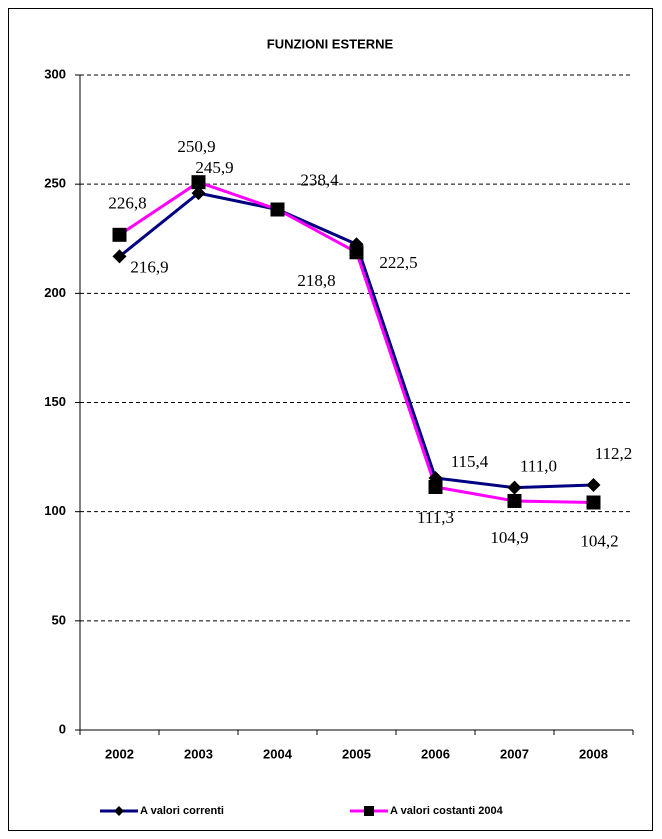 The width and height of the screenshot is (662, 839). Describe the element at coordinates (435, 517) in the screenshot. I see `data-label: 111,3` at that location.